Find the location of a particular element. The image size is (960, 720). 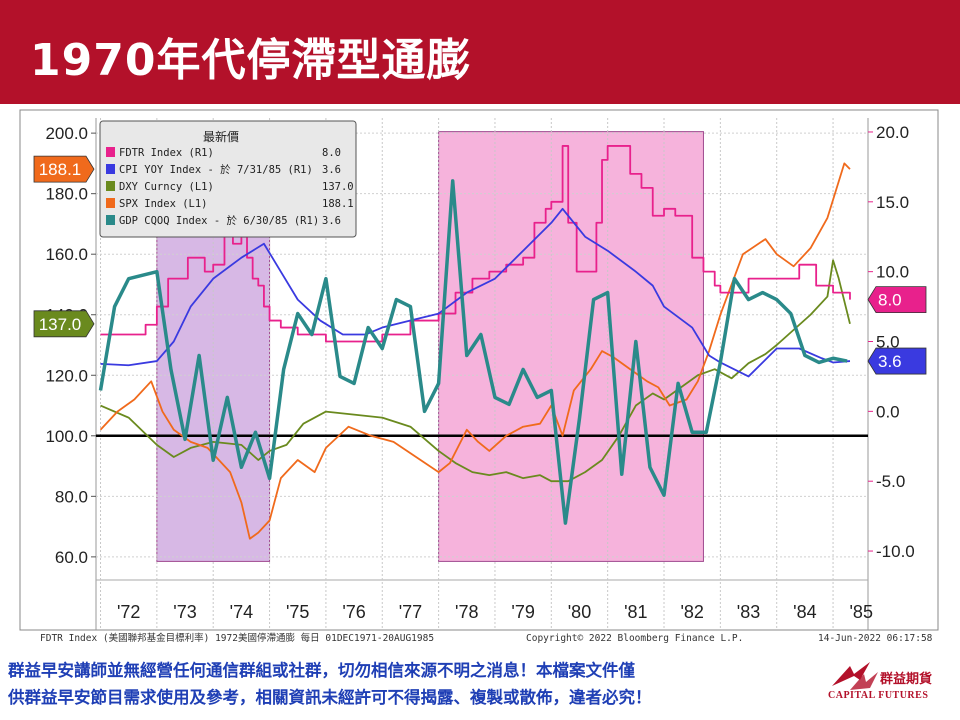

tag-fdtr-box is located at coordinates (897, 299).